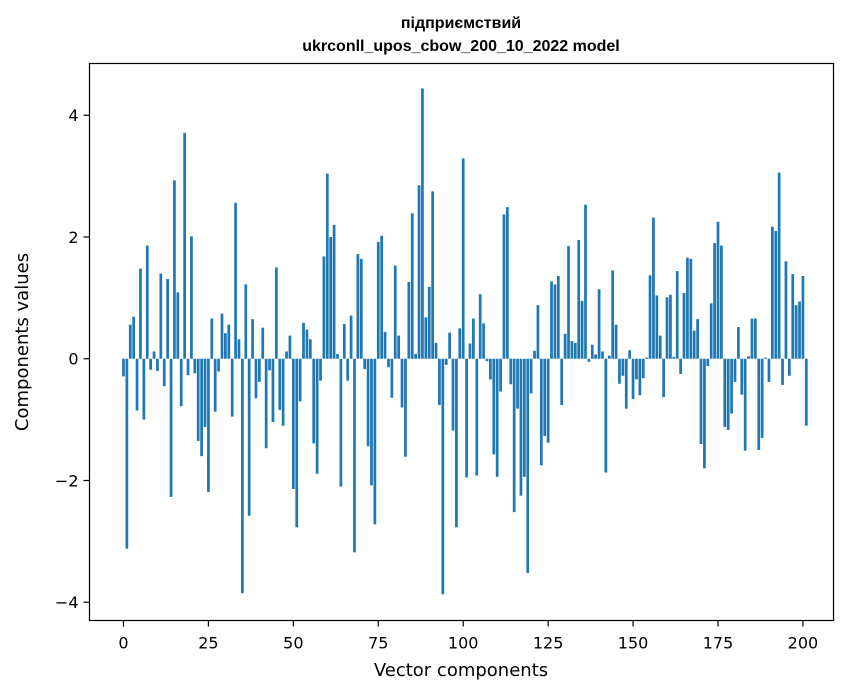 This screenshot has height=696, width=847. I want to click on chart-title-line-2: ukrconll_upos_cbow_200_10_2022 model, so click(460, 46).